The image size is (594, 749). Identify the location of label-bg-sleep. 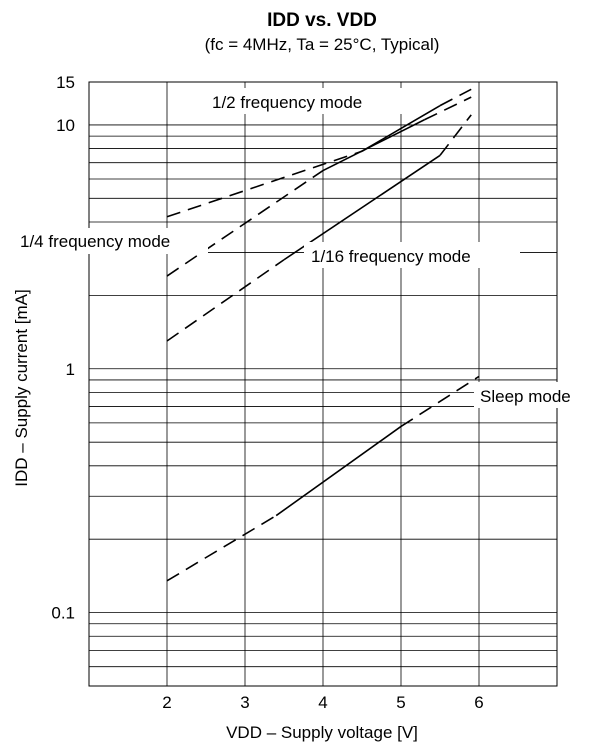
(530, 395).